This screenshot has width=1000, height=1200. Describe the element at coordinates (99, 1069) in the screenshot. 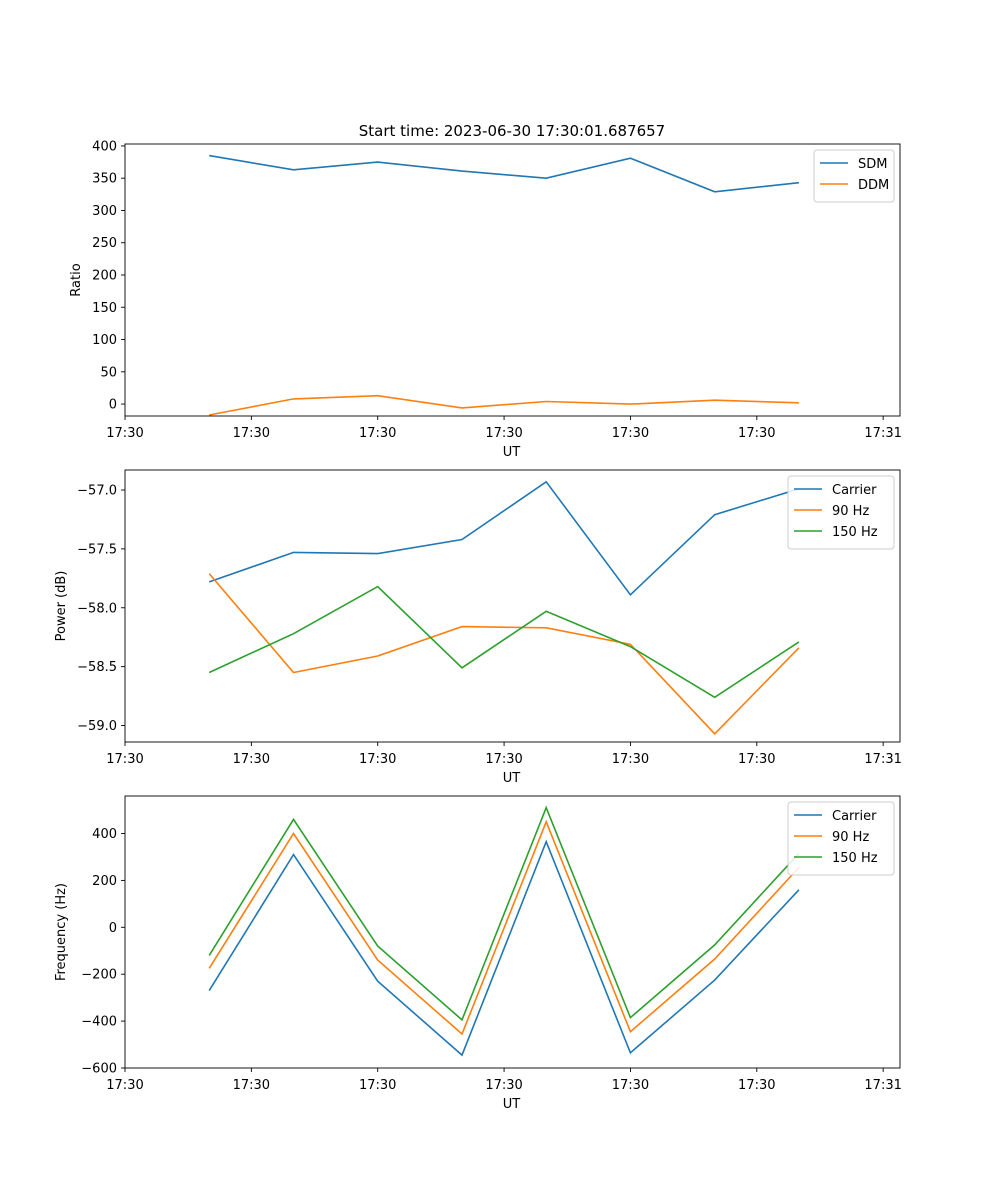

I see `y-tick-label: −600` at that location.